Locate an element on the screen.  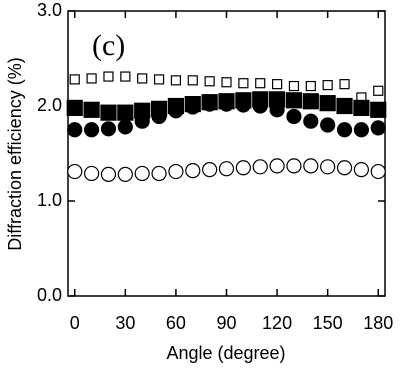
x-axis-title: Angle (degree) is located at coordinates (225, 353).